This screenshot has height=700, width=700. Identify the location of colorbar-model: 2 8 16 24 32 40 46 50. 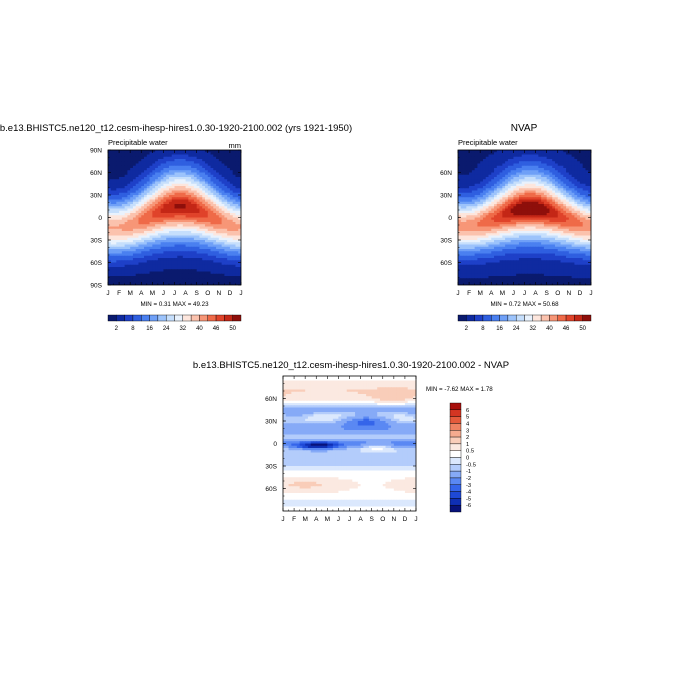
(174, 323).